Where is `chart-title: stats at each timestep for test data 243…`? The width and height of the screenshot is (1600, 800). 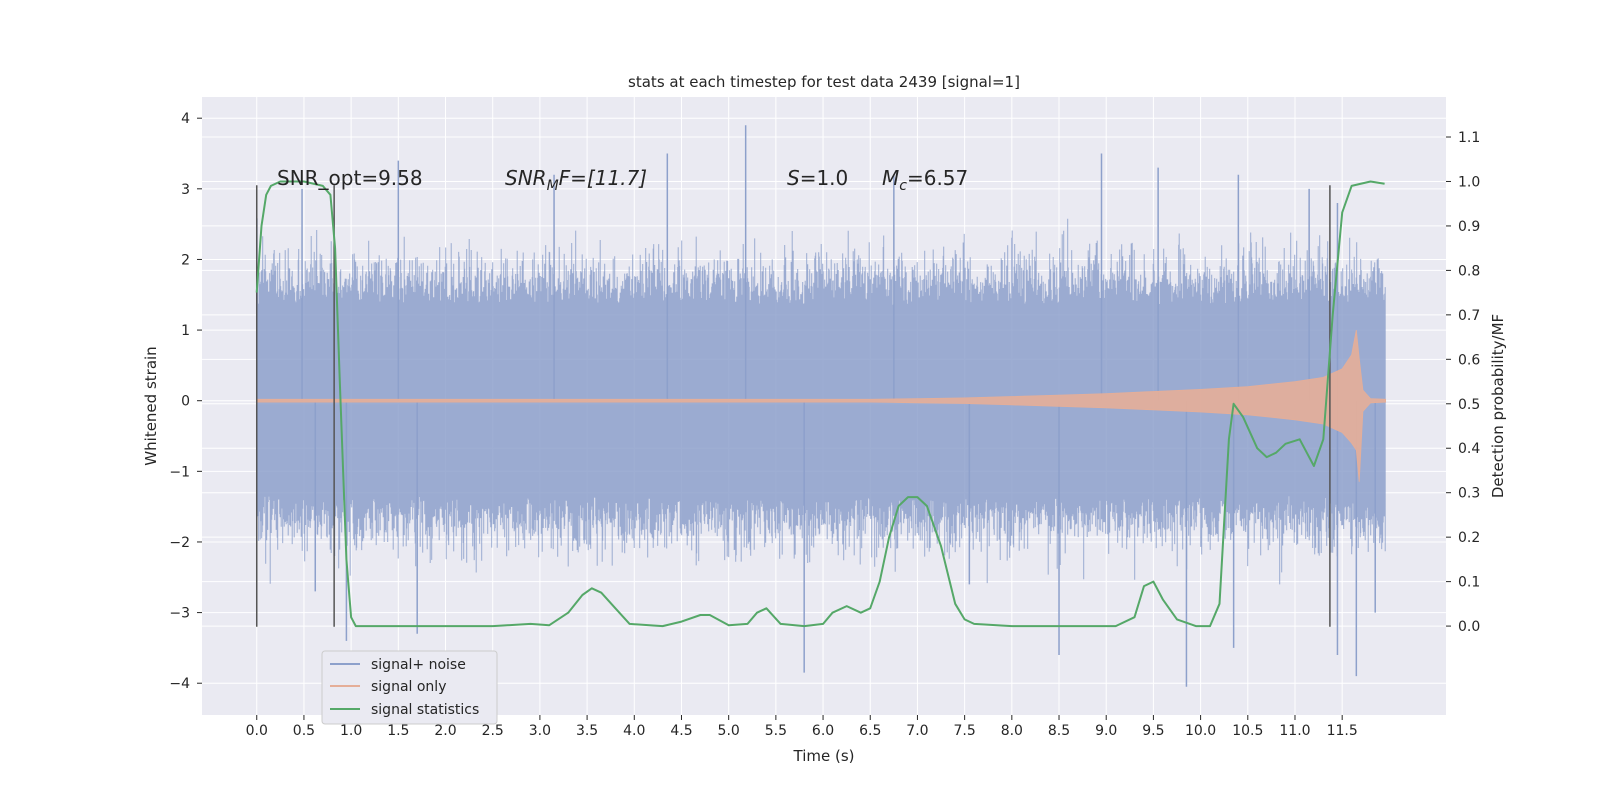 chart-title: stats at each timestep for test data 243… is located at coordinates (824, 82).